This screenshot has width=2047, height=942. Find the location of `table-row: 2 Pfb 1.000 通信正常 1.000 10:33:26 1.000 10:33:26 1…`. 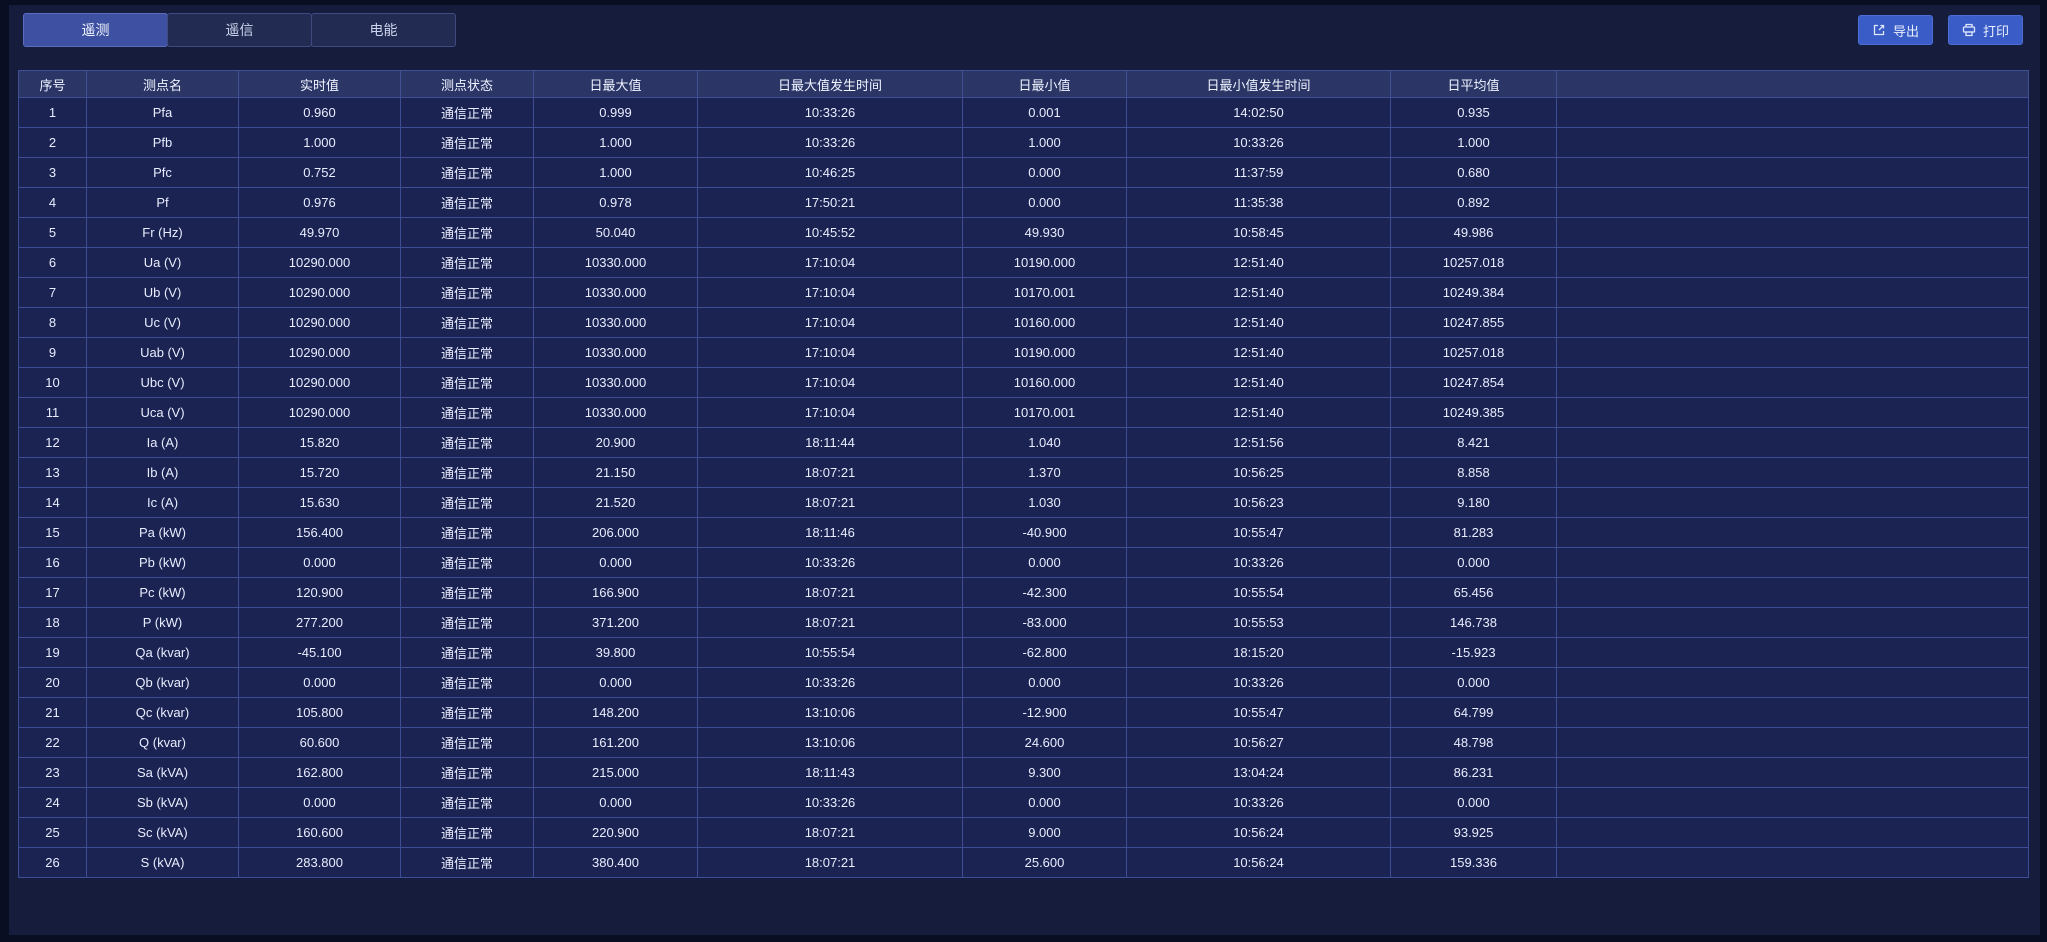

table-row: 2 Pfb 1.000 通信正常 1.000 10:33:26 1.000 10:33:26 1… is located at coordinates (1023, 142).